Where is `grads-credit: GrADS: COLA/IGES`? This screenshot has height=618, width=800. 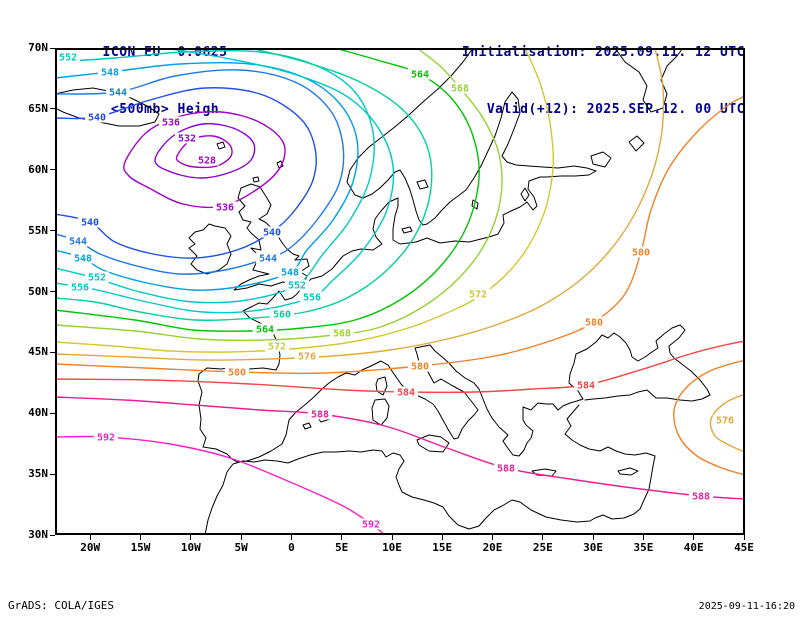 grads-credit: GrADS: COLA/IGES is located at coordinates (61, 605).